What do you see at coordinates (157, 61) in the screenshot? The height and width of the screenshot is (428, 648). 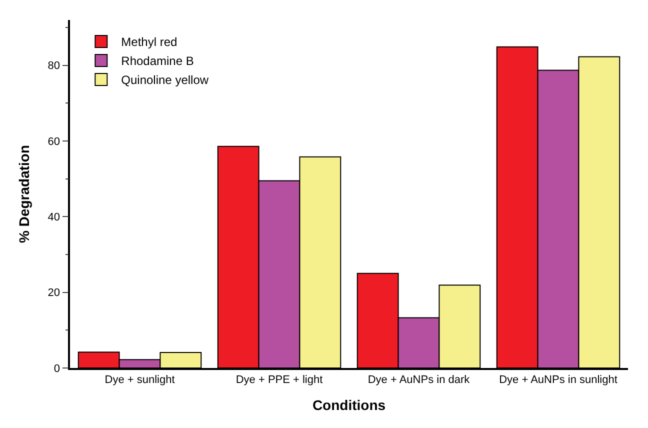 I see `legend-label: Rhodamine B` at bounding box center [157, 61].